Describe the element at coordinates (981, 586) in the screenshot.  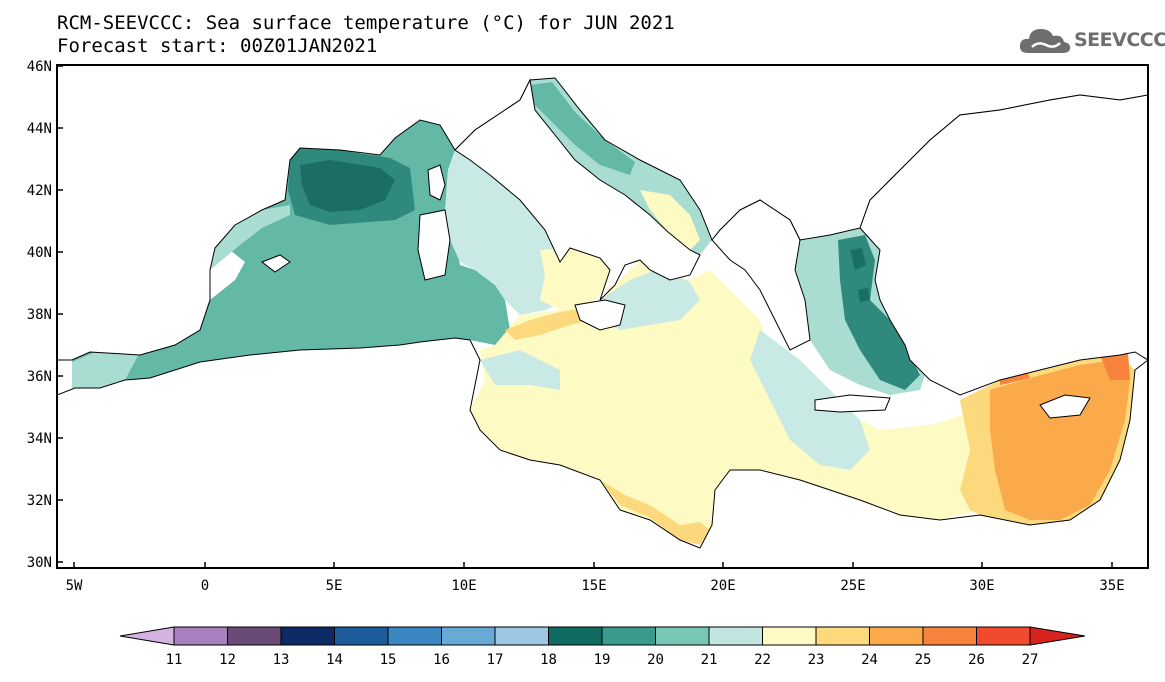
I see `lon-tick-label: 30E` at that location.